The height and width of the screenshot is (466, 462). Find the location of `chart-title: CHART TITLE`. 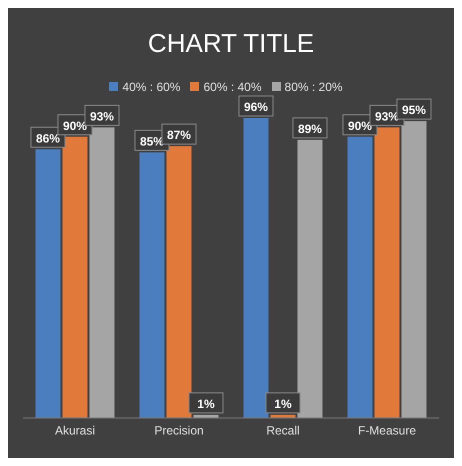

chart-title: CHART TITLE is located at coordinates (231, 43).